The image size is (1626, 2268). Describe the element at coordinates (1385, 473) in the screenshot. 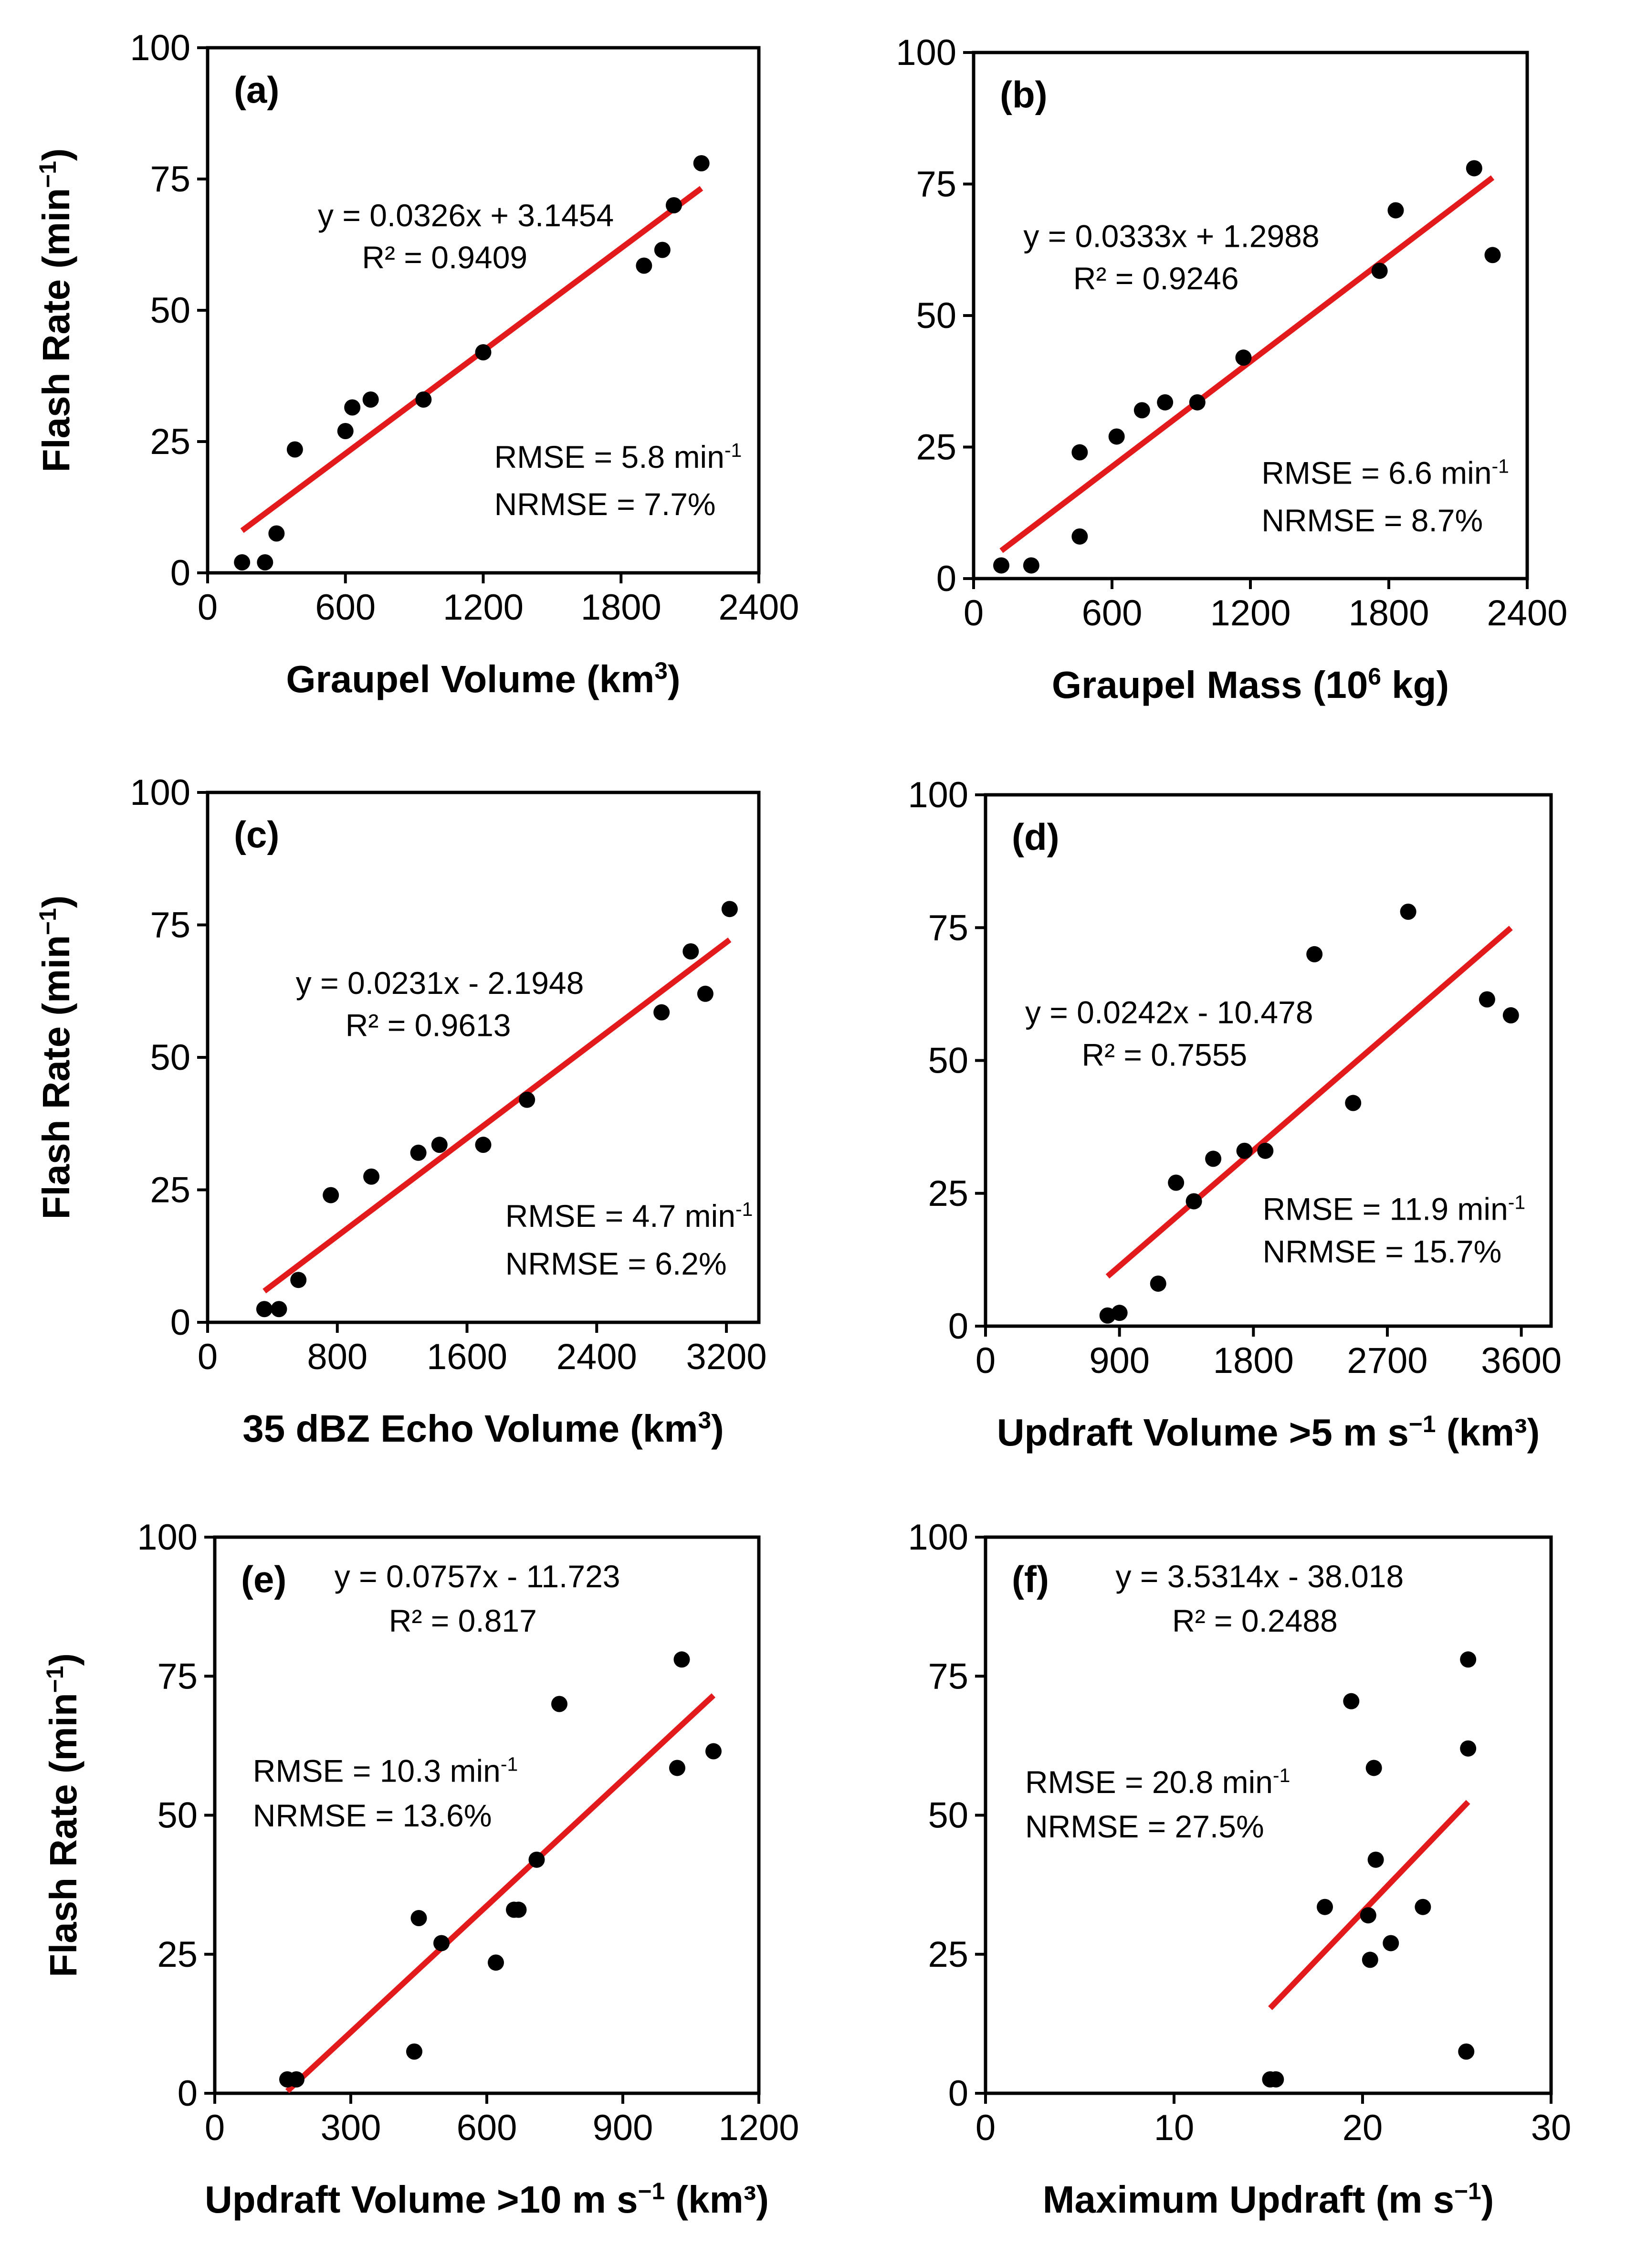

I see `rmse-label: RMSE = 6.6 min-1` at that location.